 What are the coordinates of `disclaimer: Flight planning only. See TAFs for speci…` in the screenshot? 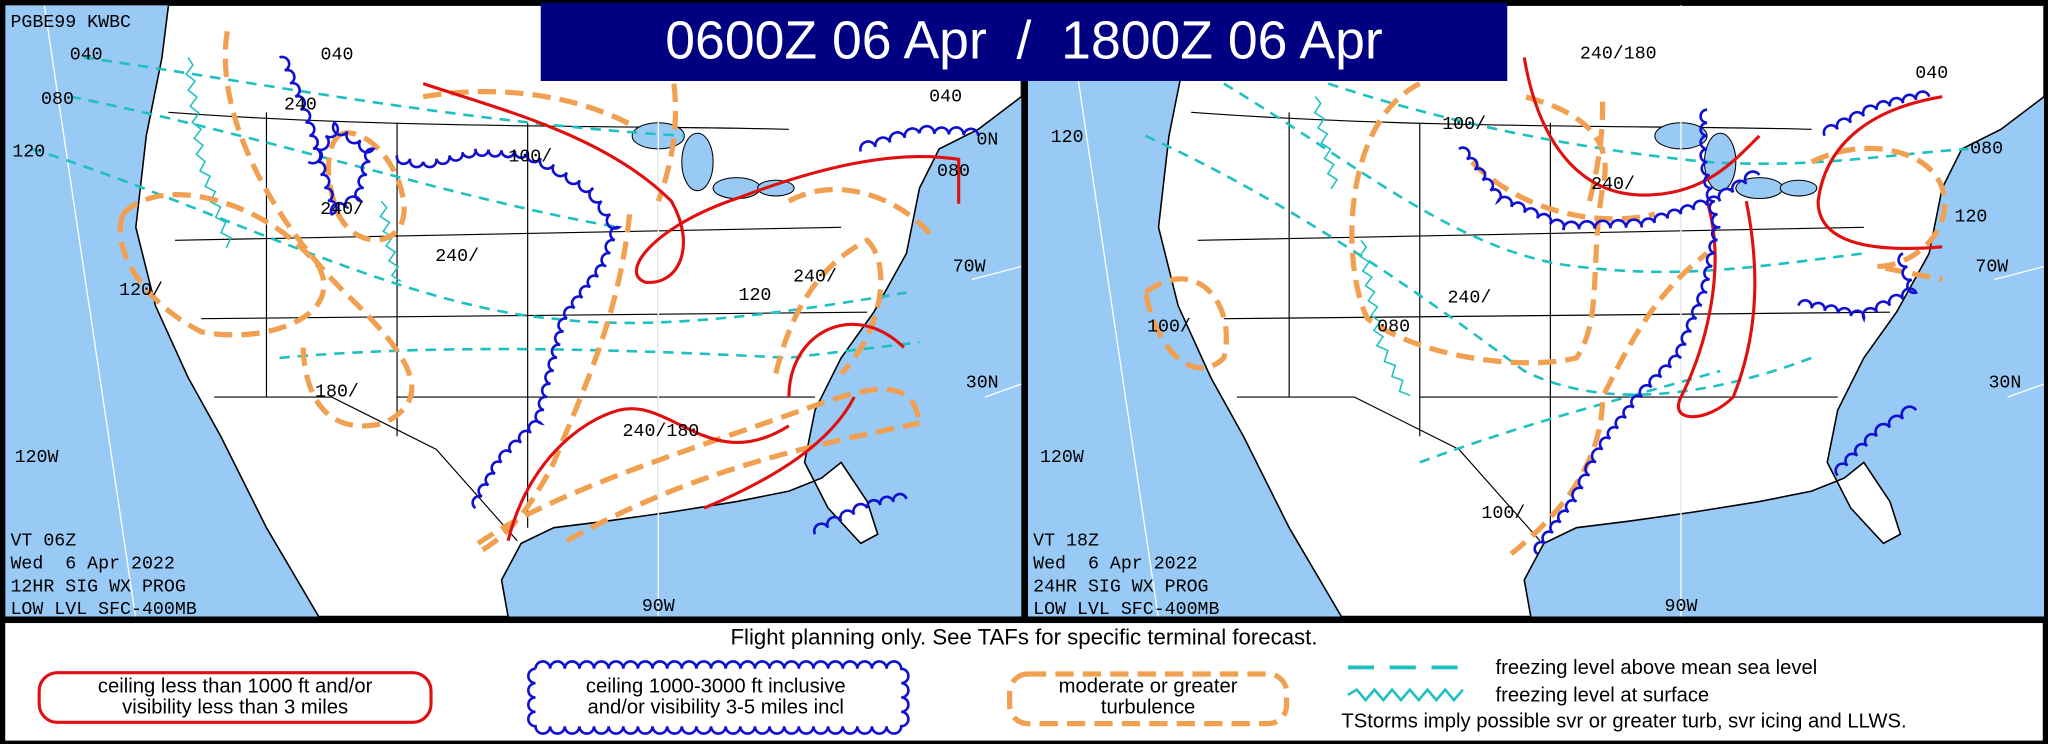 It's located at (1024, 637).